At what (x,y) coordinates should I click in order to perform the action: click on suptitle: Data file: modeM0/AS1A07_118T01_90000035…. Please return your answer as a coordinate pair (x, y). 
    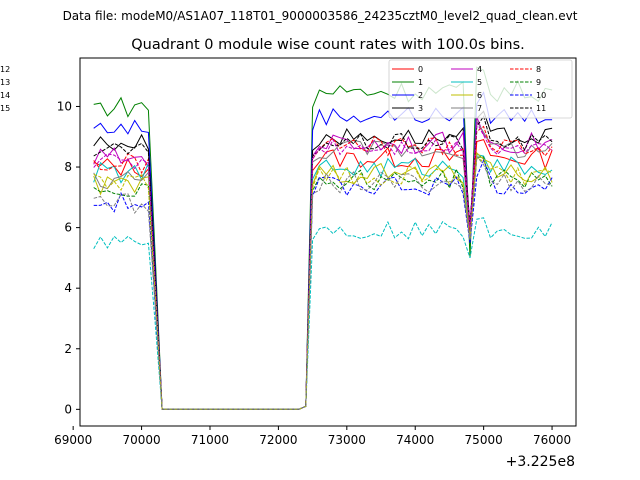
    Looking at the image, I should click on (320, 16).